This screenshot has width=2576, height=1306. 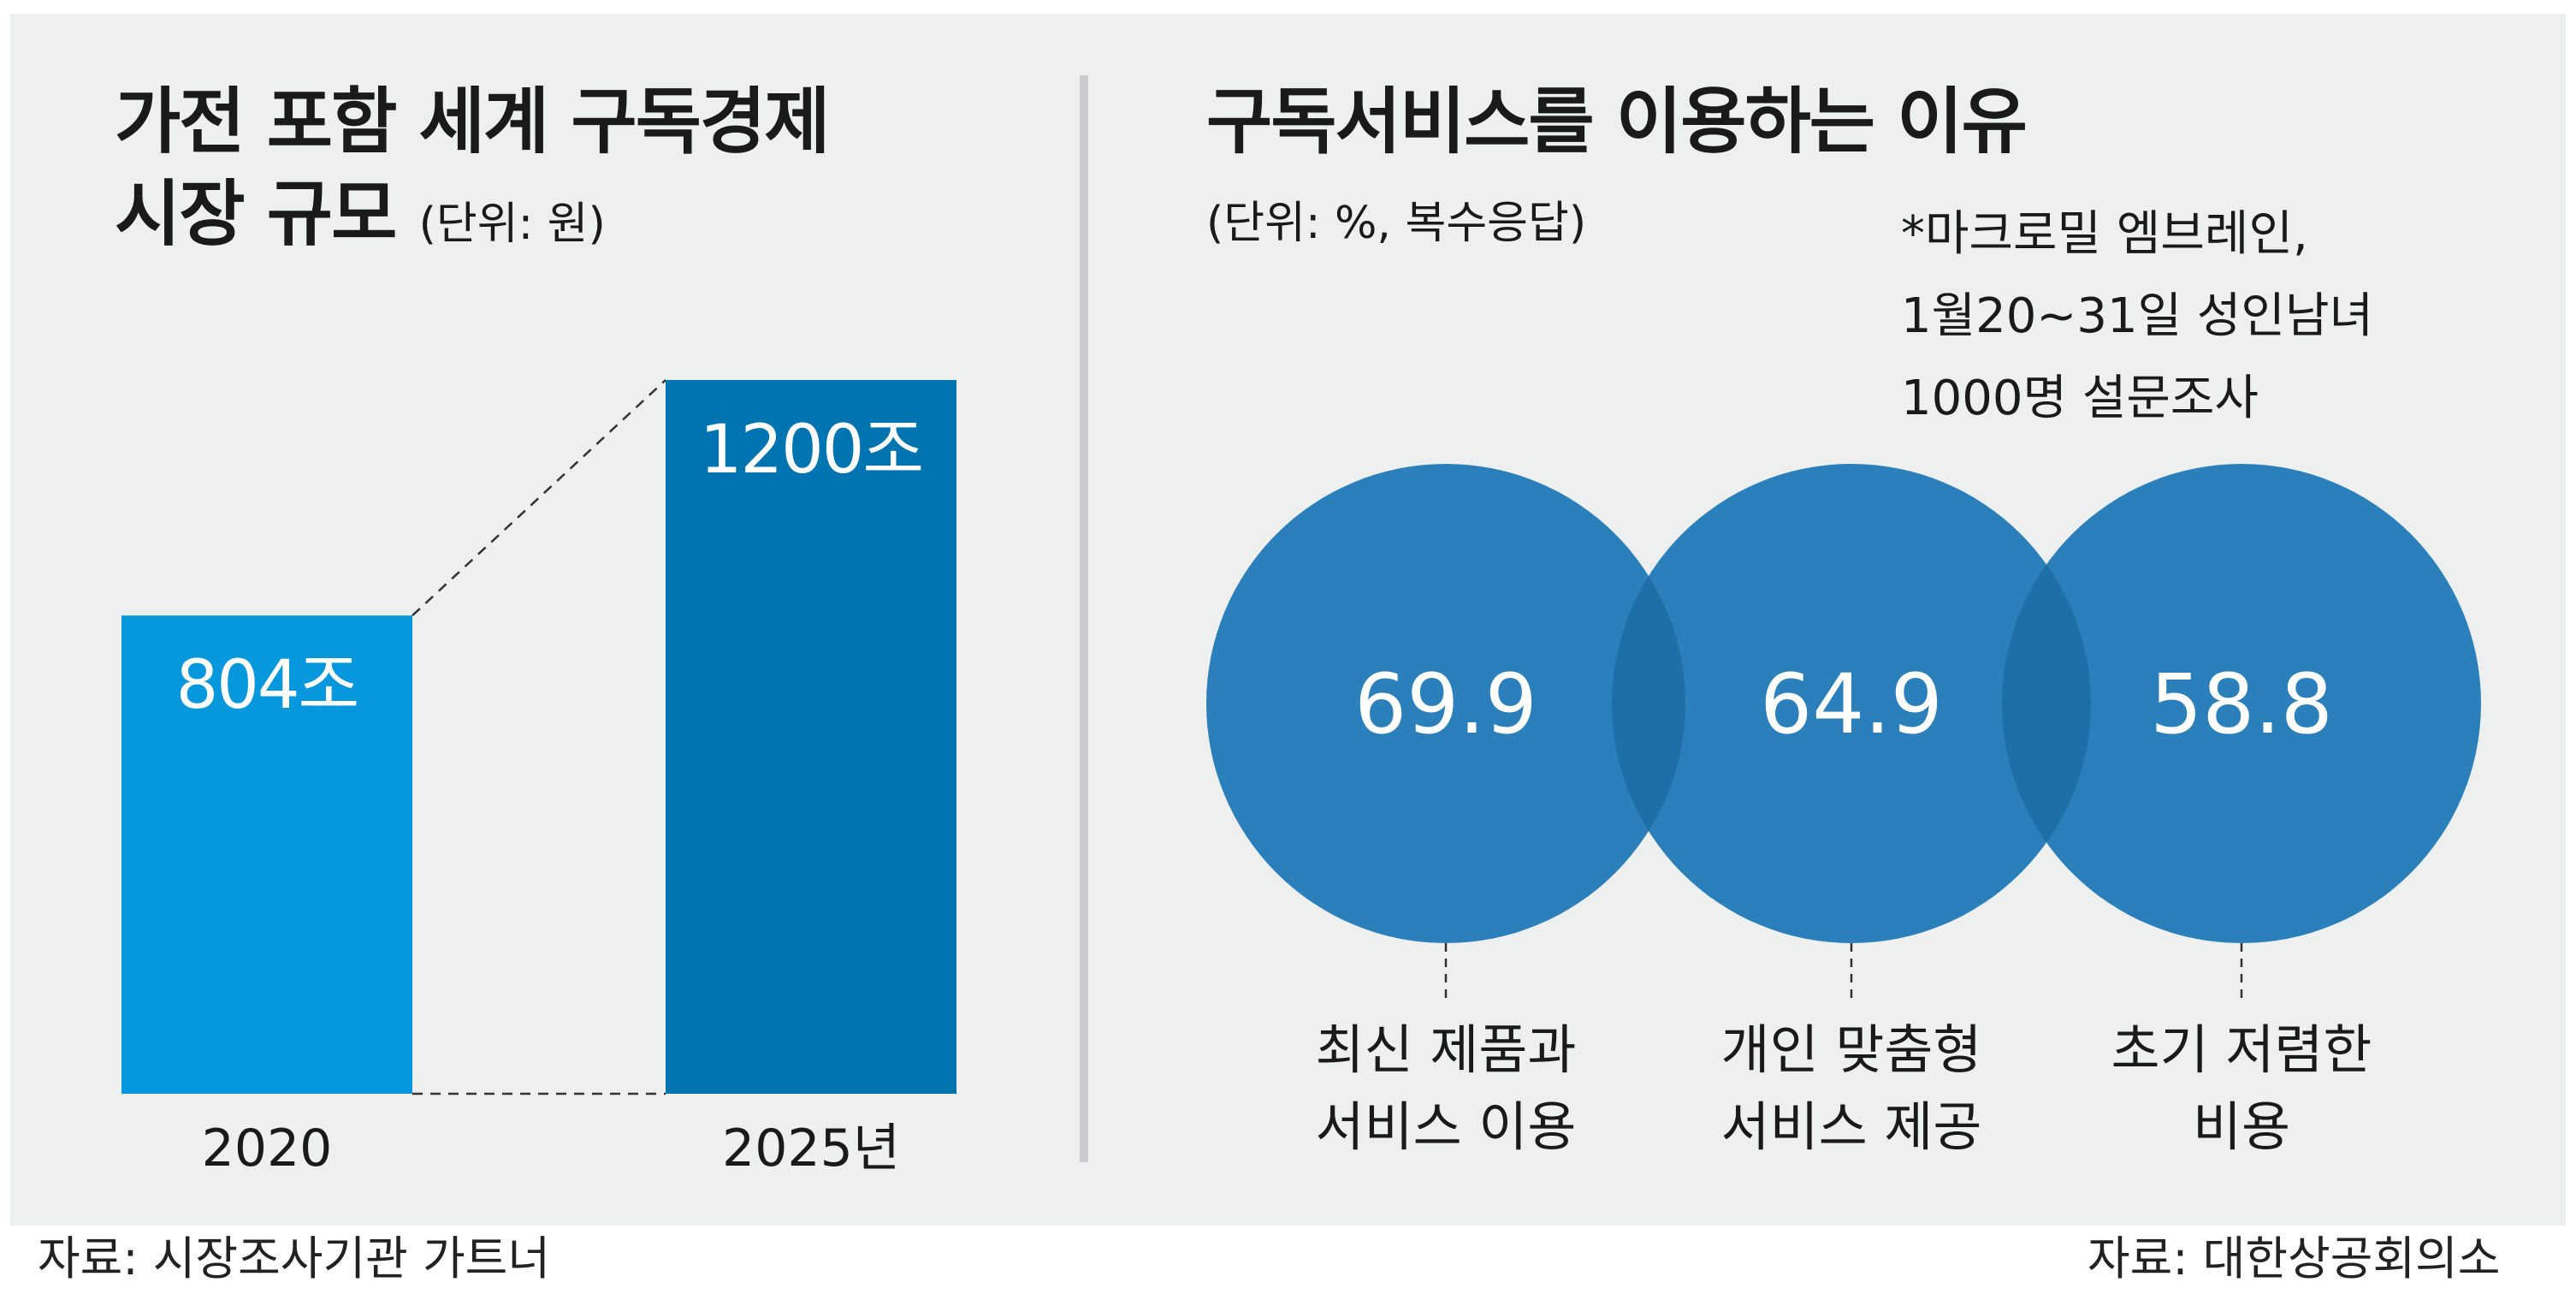 I want to click on bar-2025년, so click(x=811, y=737).